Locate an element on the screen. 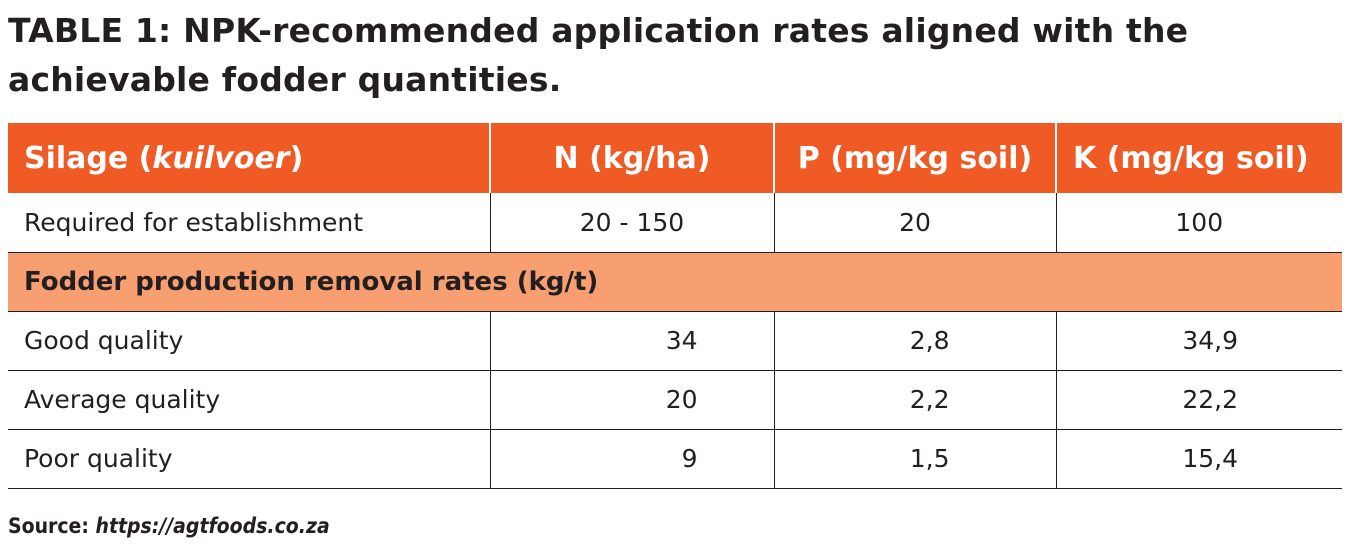 The height and width of the screenshot is (551, 1352). source-line: Source: https://agtfoods.co.za is located at coordinates (169, 526).